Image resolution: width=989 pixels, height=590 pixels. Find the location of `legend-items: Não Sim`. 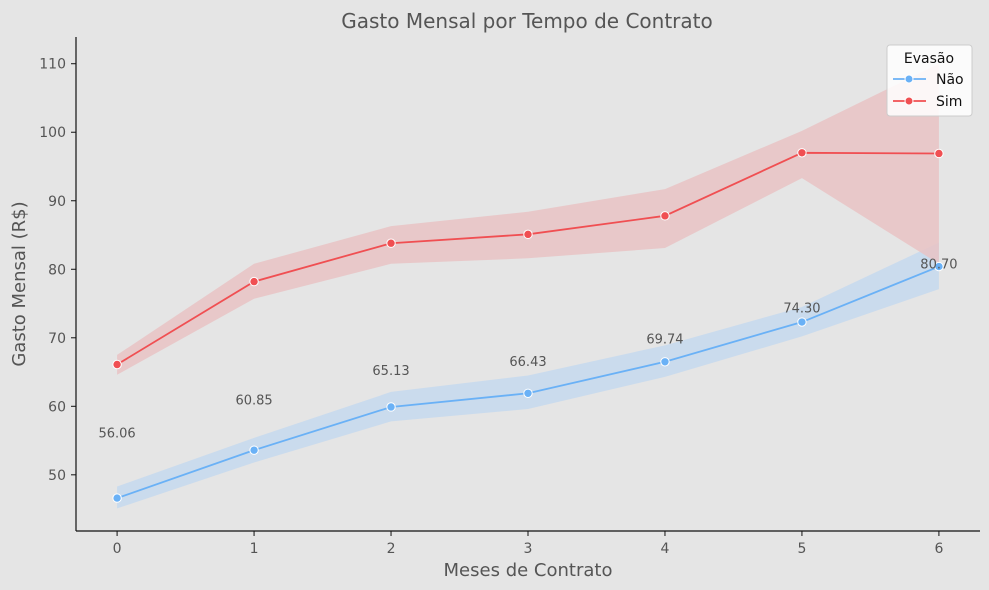

legend-items: Não Sim is located at coordinates (928, 91).